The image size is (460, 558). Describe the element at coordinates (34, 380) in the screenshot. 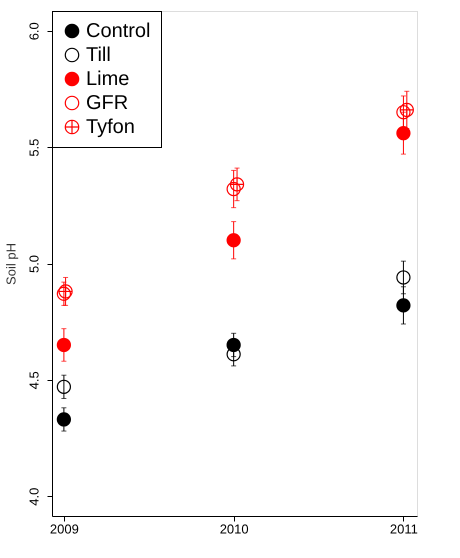

I see `y-tick-label: 4.5` at that location.